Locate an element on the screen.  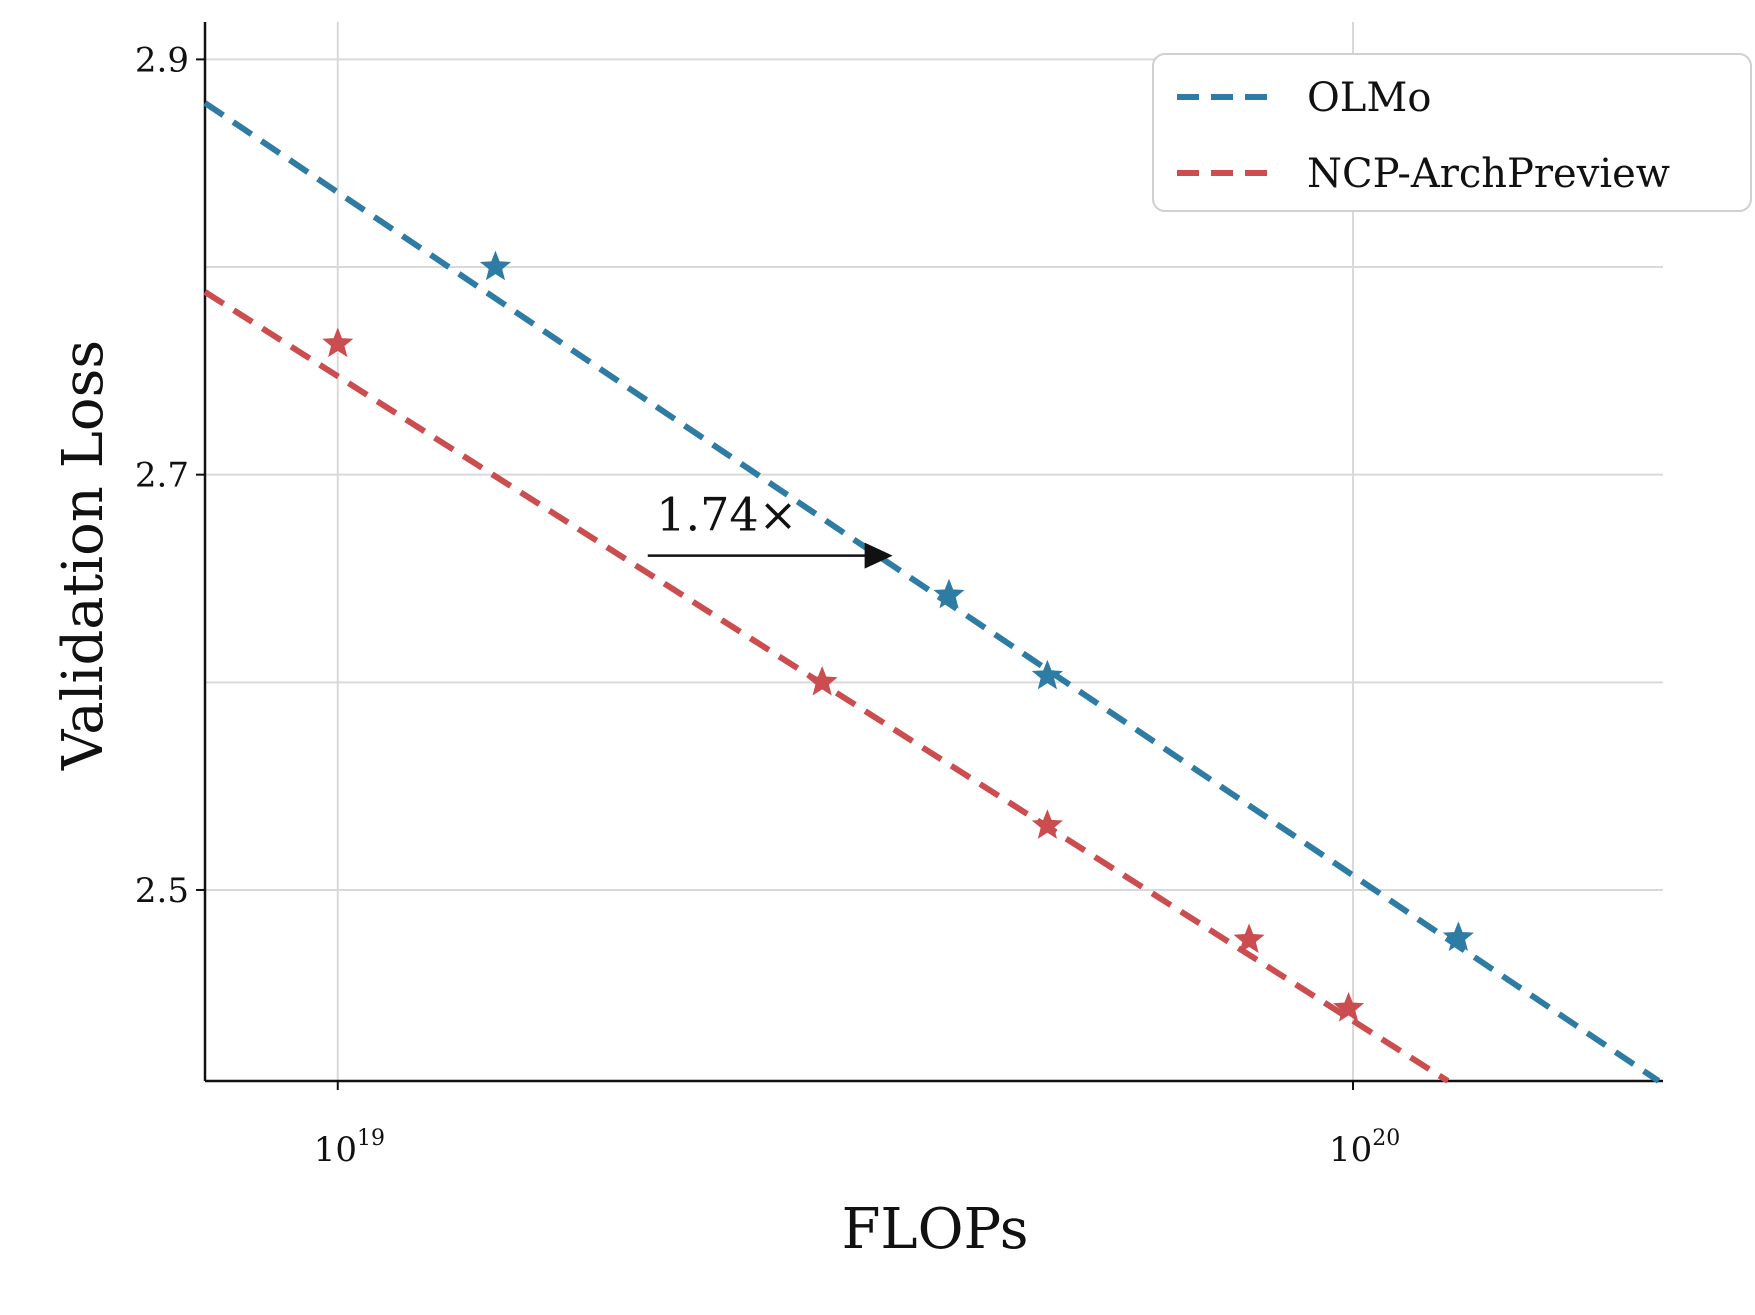
y-tick-label: 2.5 is located at coordinates (162, 891).